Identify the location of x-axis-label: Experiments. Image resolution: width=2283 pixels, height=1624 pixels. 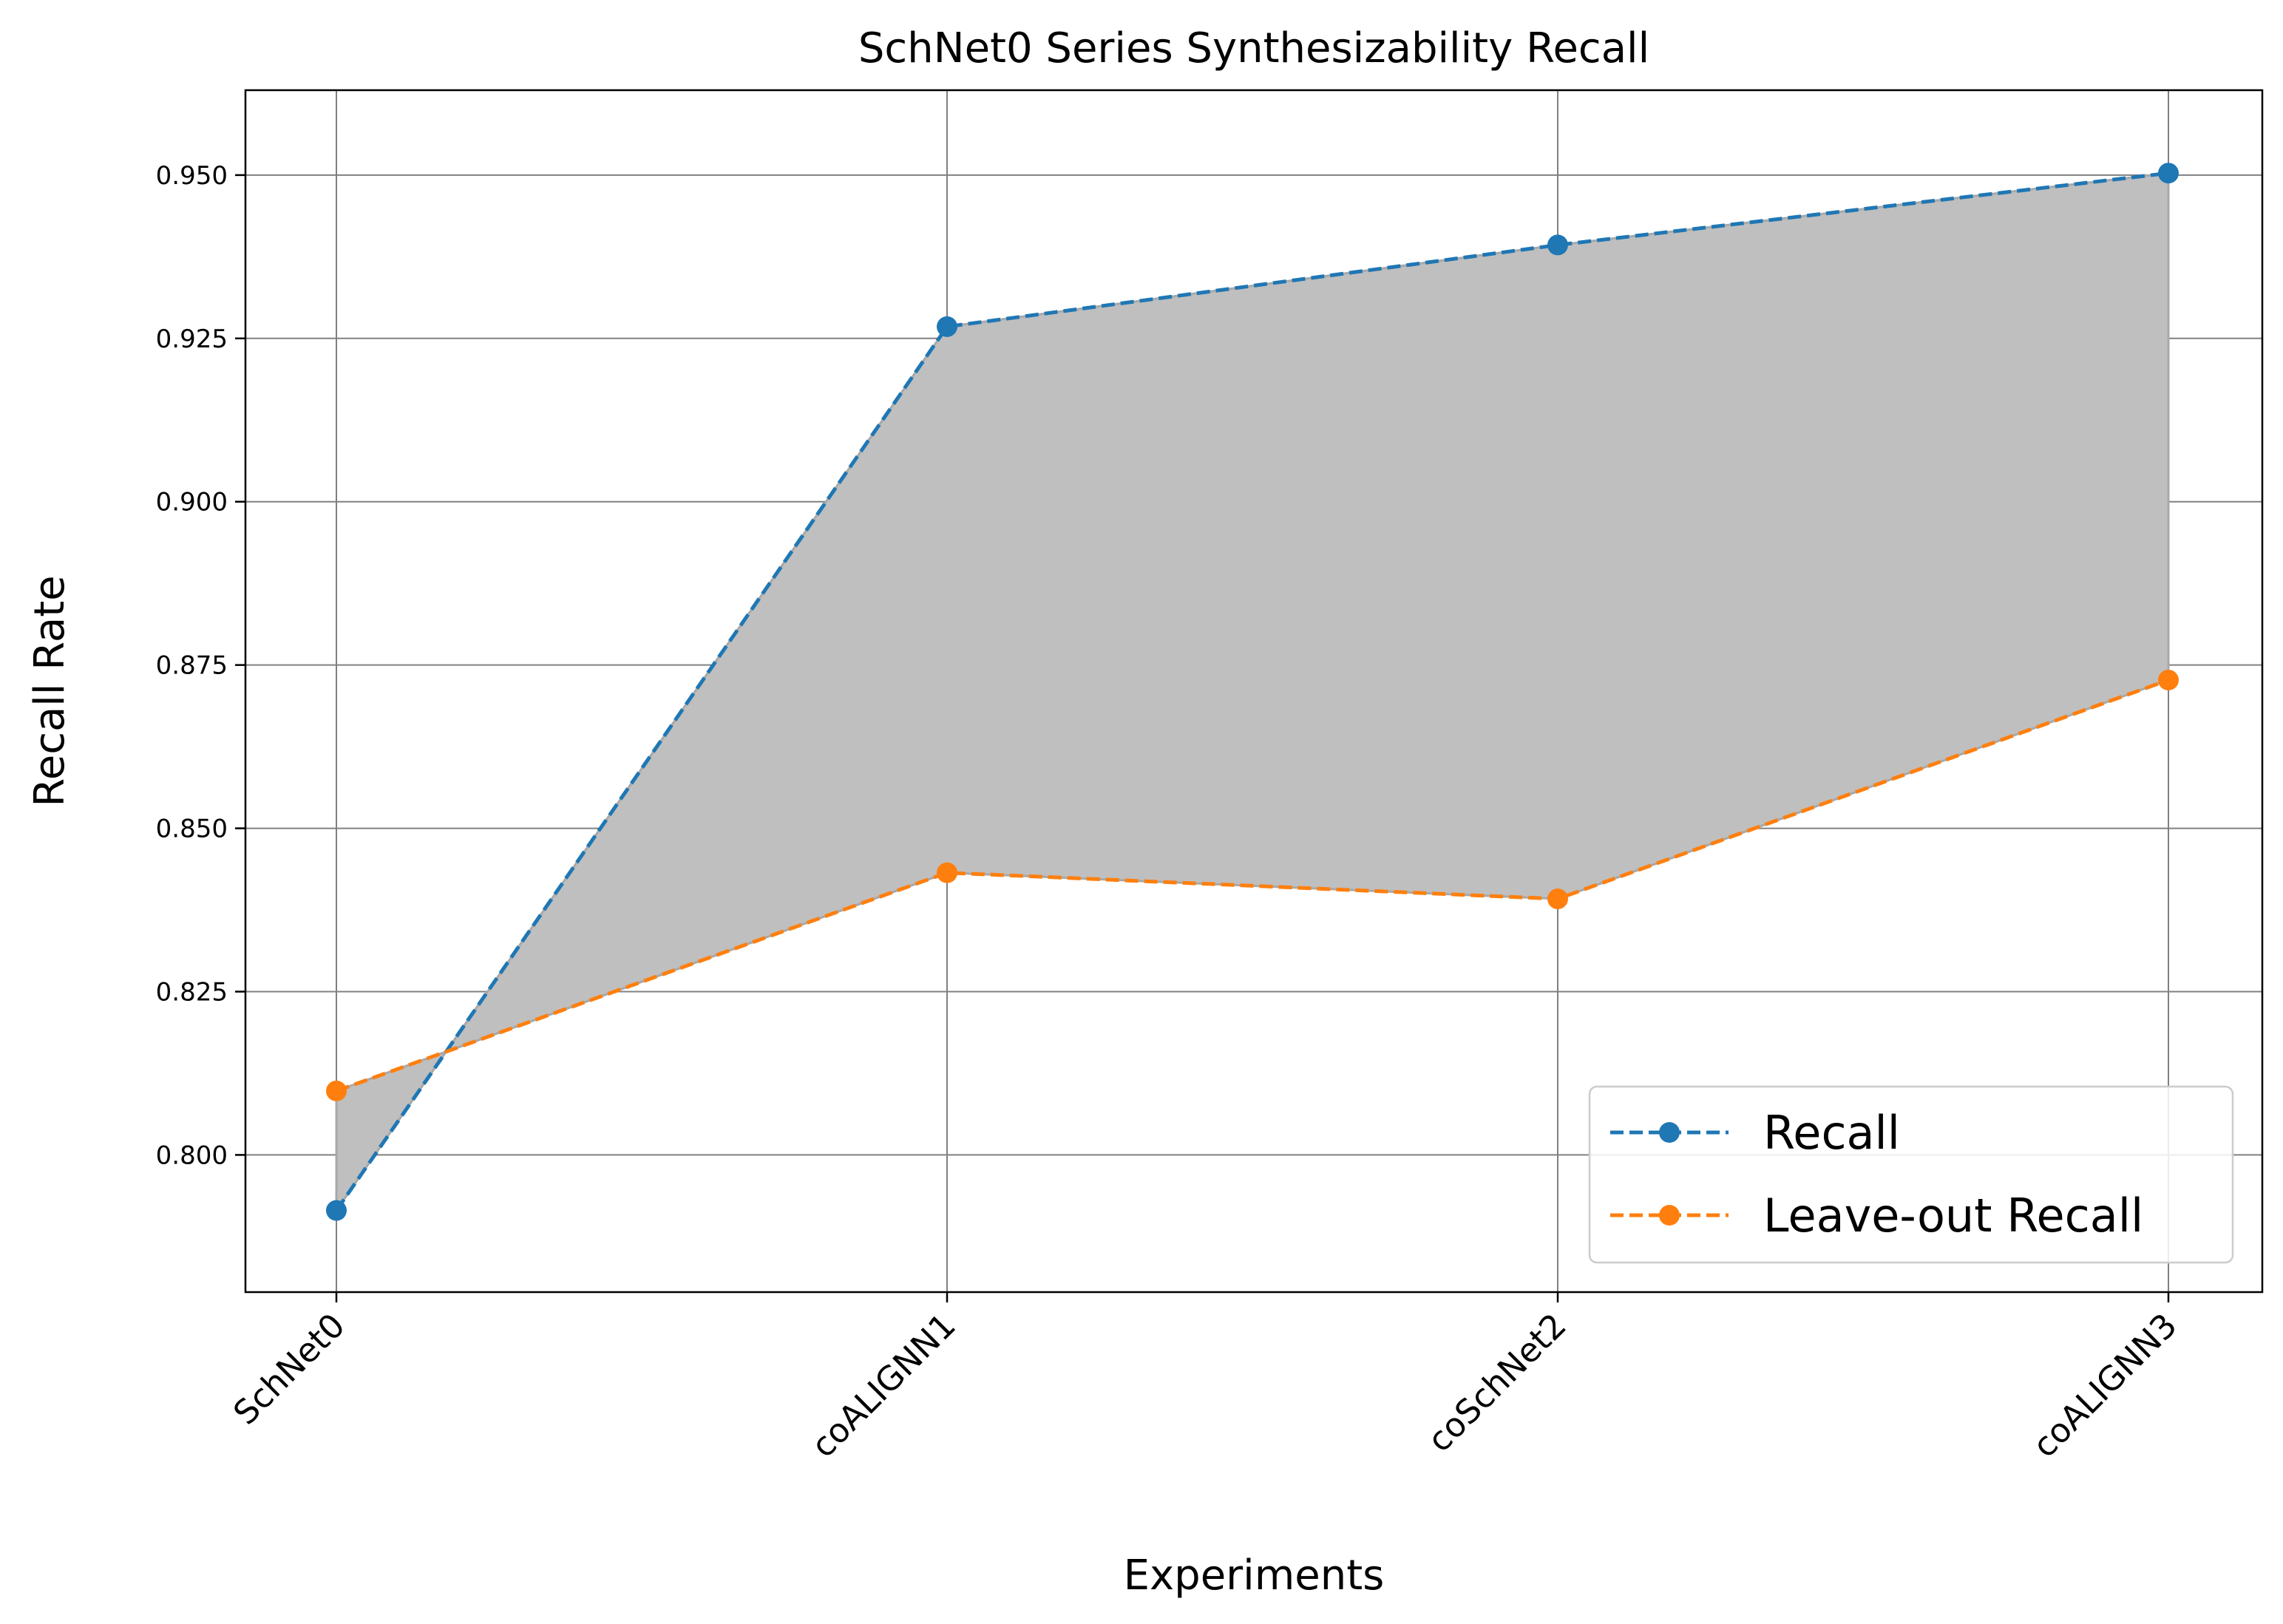
(1254, 1576).